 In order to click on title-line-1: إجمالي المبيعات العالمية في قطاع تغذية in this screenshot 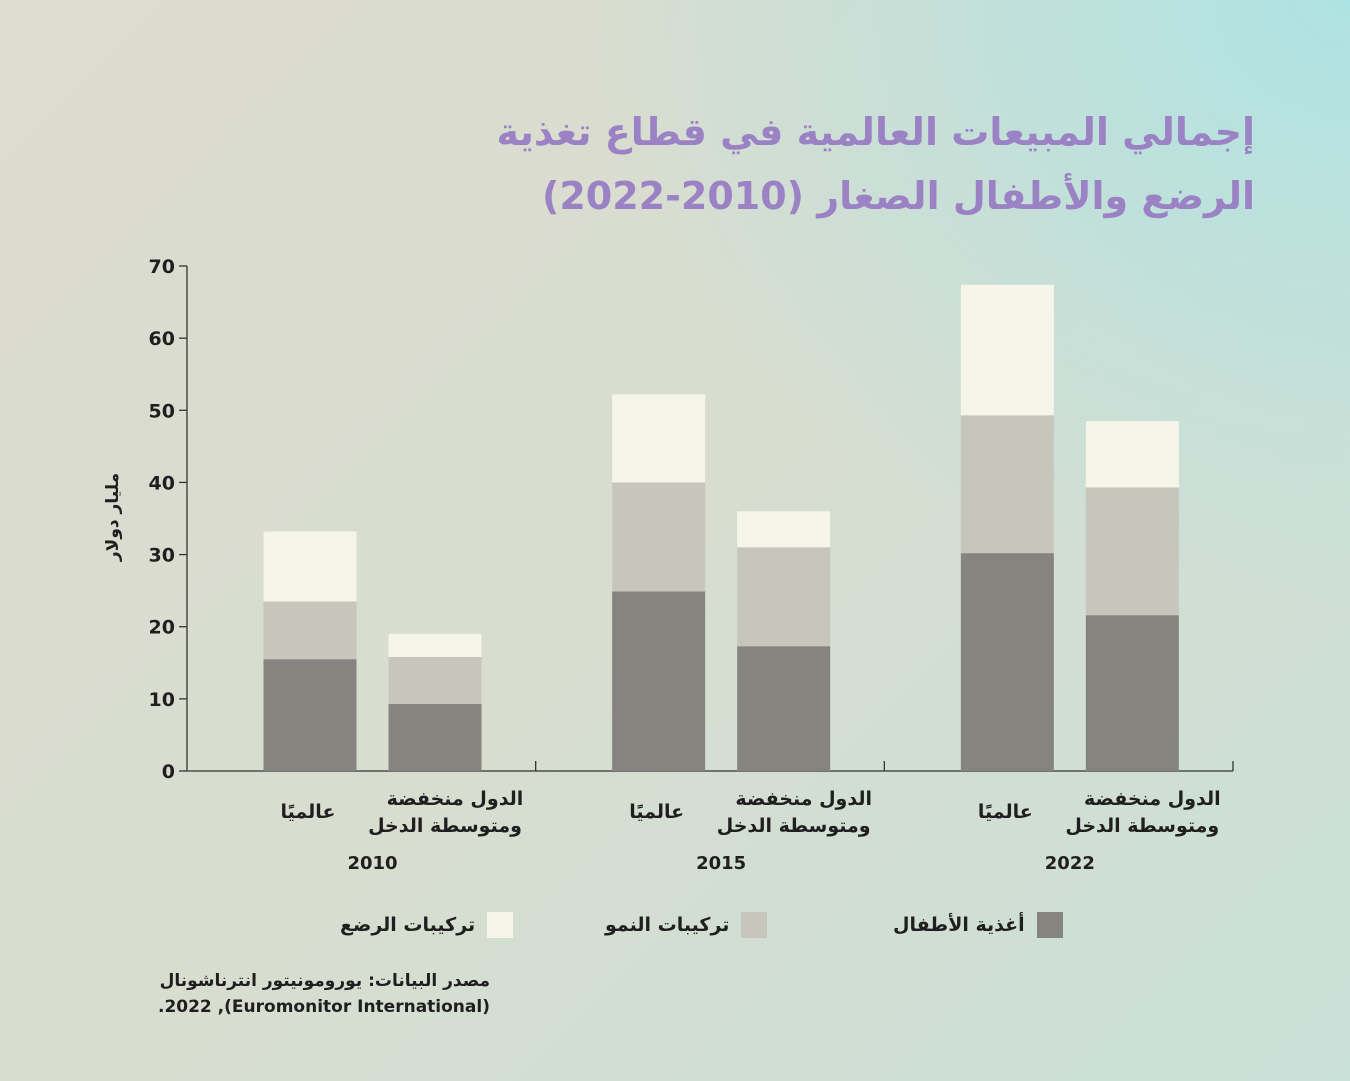, I will do `click(875, 132)`.